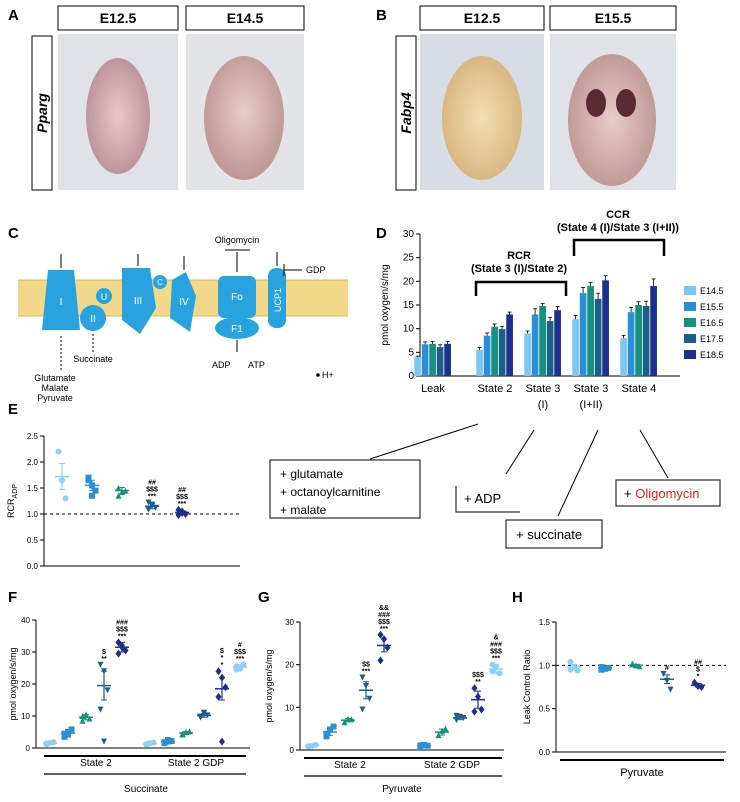  I want to click on chart-d-legend-label: E18.5, so click(712, 355).